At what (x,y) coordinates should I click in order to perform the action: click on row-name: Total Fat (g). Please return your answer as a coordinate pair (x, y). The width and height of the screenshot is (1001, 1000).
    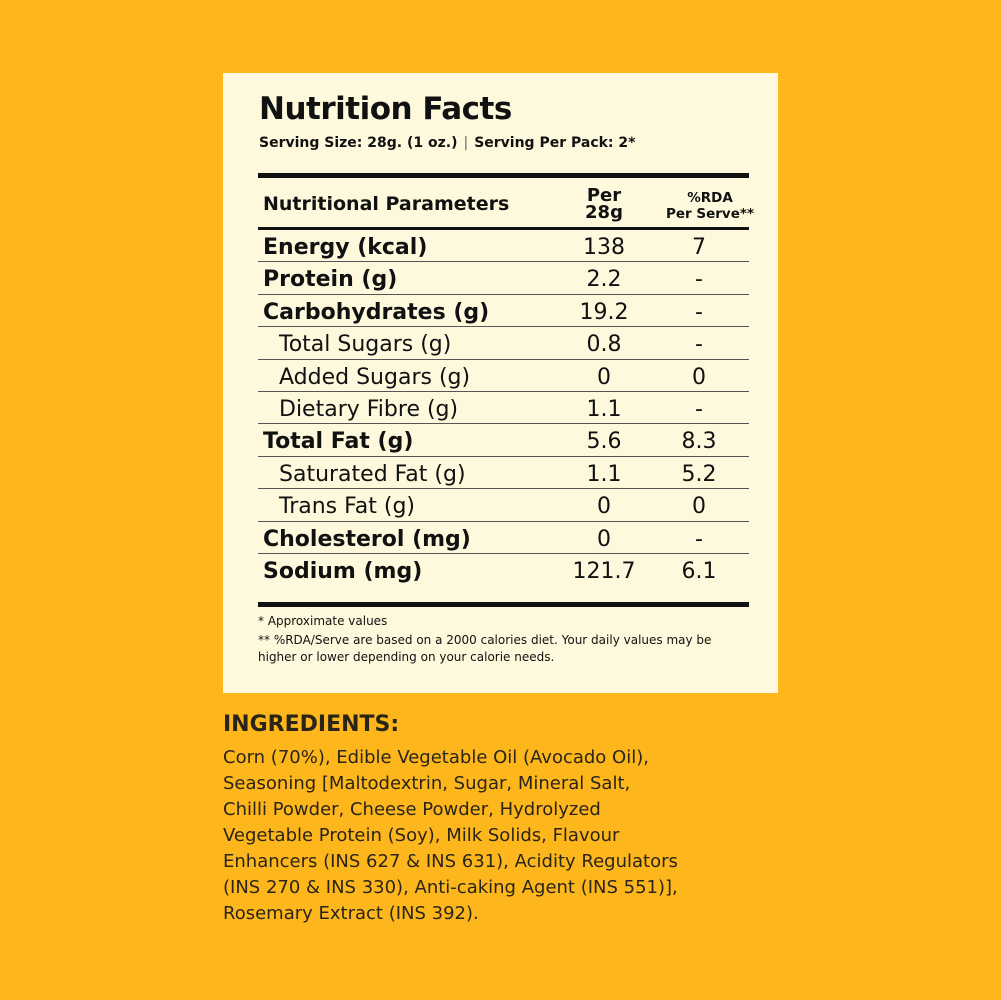
    Looking at the image, I should click on (338, 442).